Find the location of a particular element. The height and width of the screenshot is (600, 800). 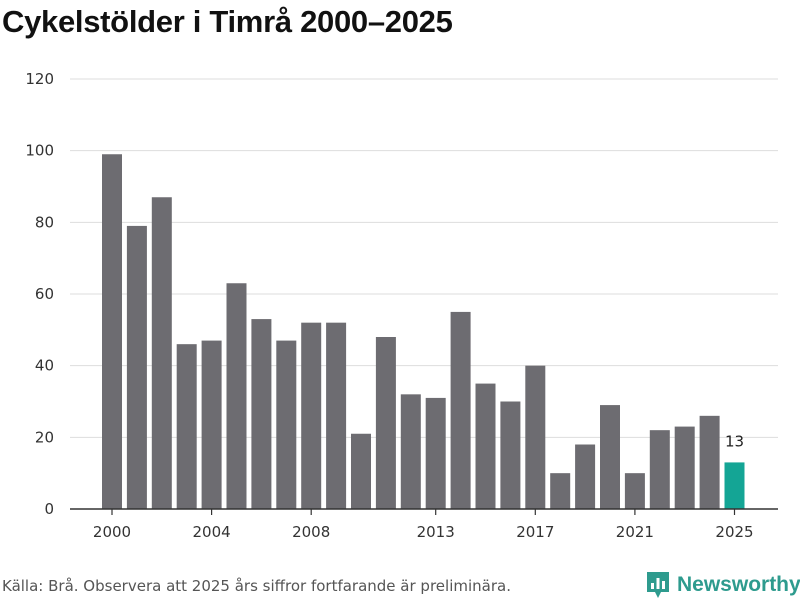

y-tick-label: 0 is located at coordinates (49, 509).